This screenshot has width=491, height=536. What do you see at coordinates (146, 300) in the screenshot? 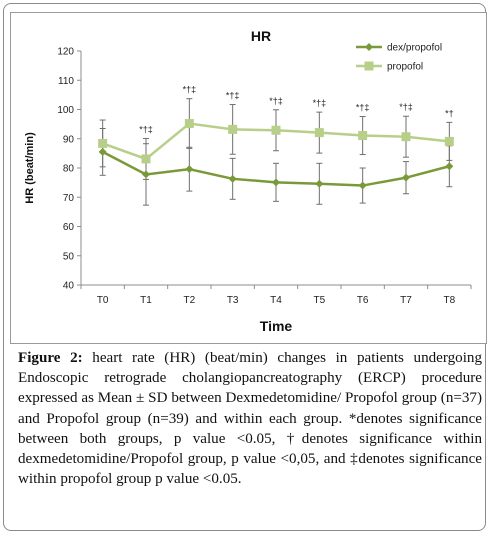
I see `x-tick-label: T1` at bounding box center [146, 300].